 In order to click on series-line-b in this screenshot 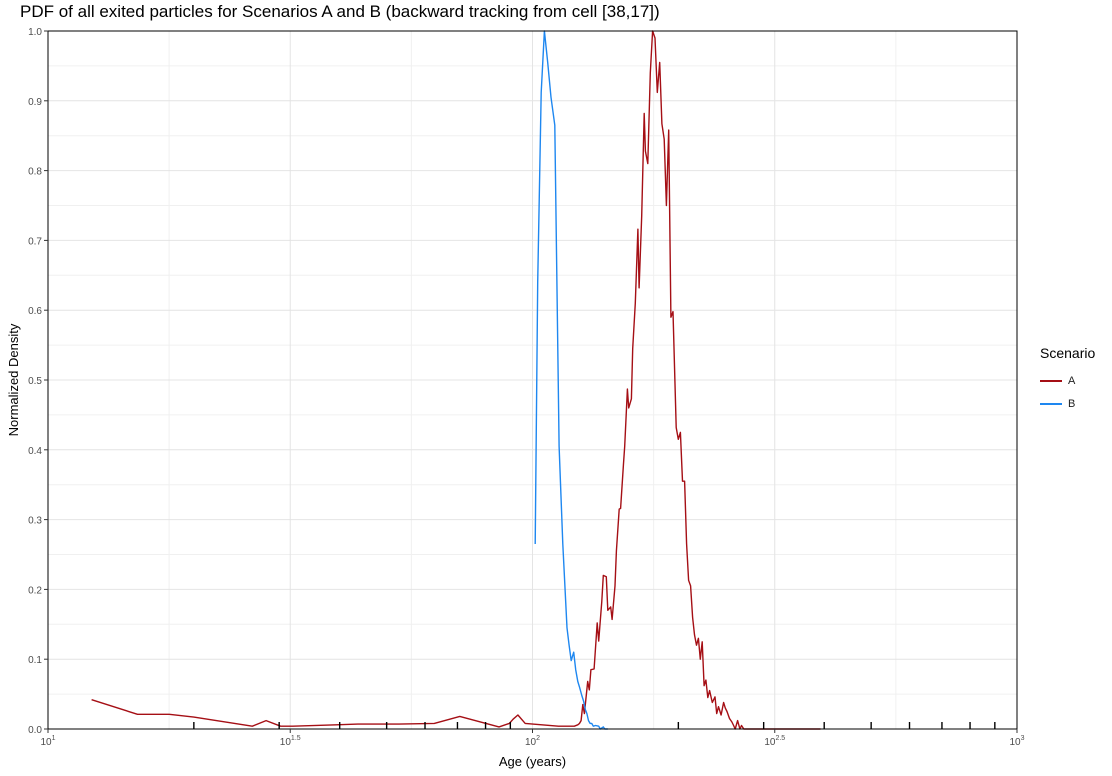, I will do `click(571, 380)`.